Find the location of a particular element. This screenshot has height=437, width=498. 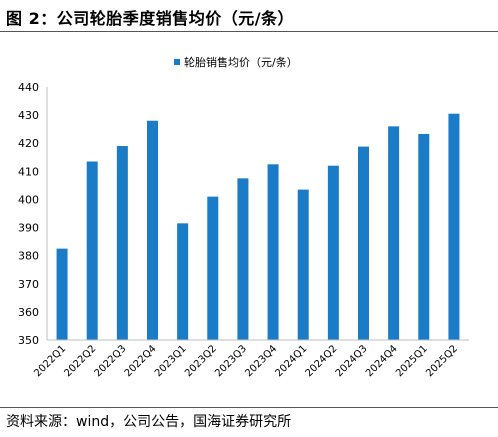

x-tick-label: 2022Q1 is located at coordinates (50, 361).